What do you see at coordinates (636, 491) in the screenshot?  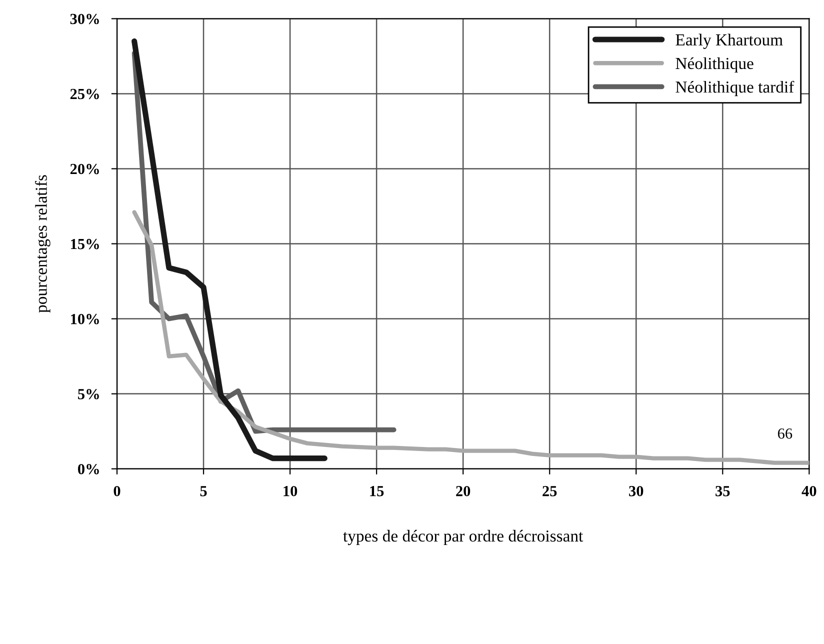 I see `x-tick-label: 30` at bounding box center [636, 491].